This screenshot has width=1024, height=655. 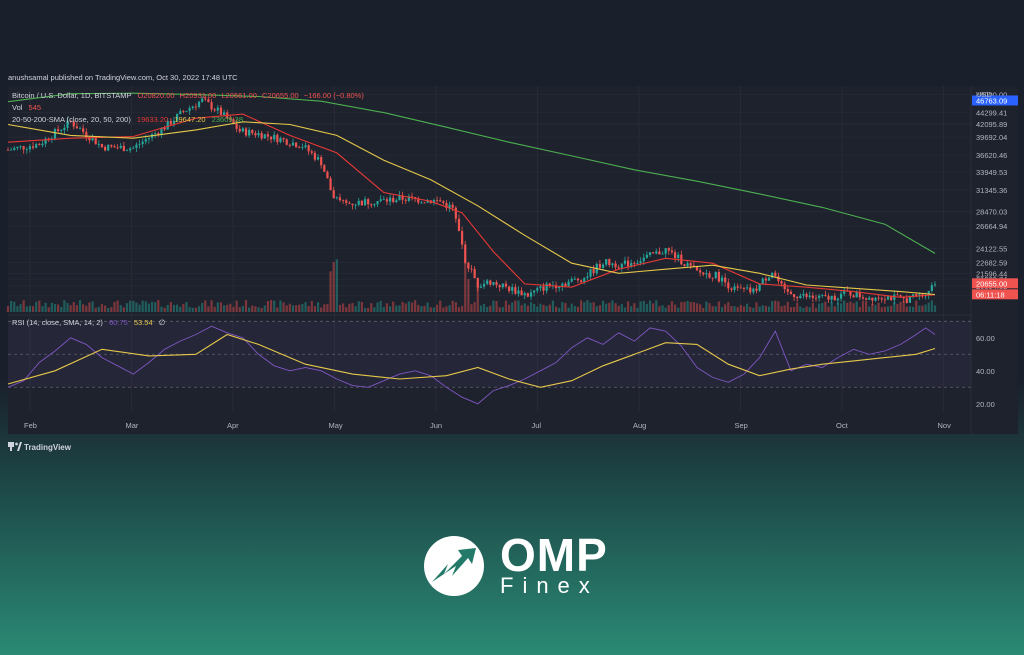 I want to click on time-tick-label: Aug, so click(x=639, y=425).